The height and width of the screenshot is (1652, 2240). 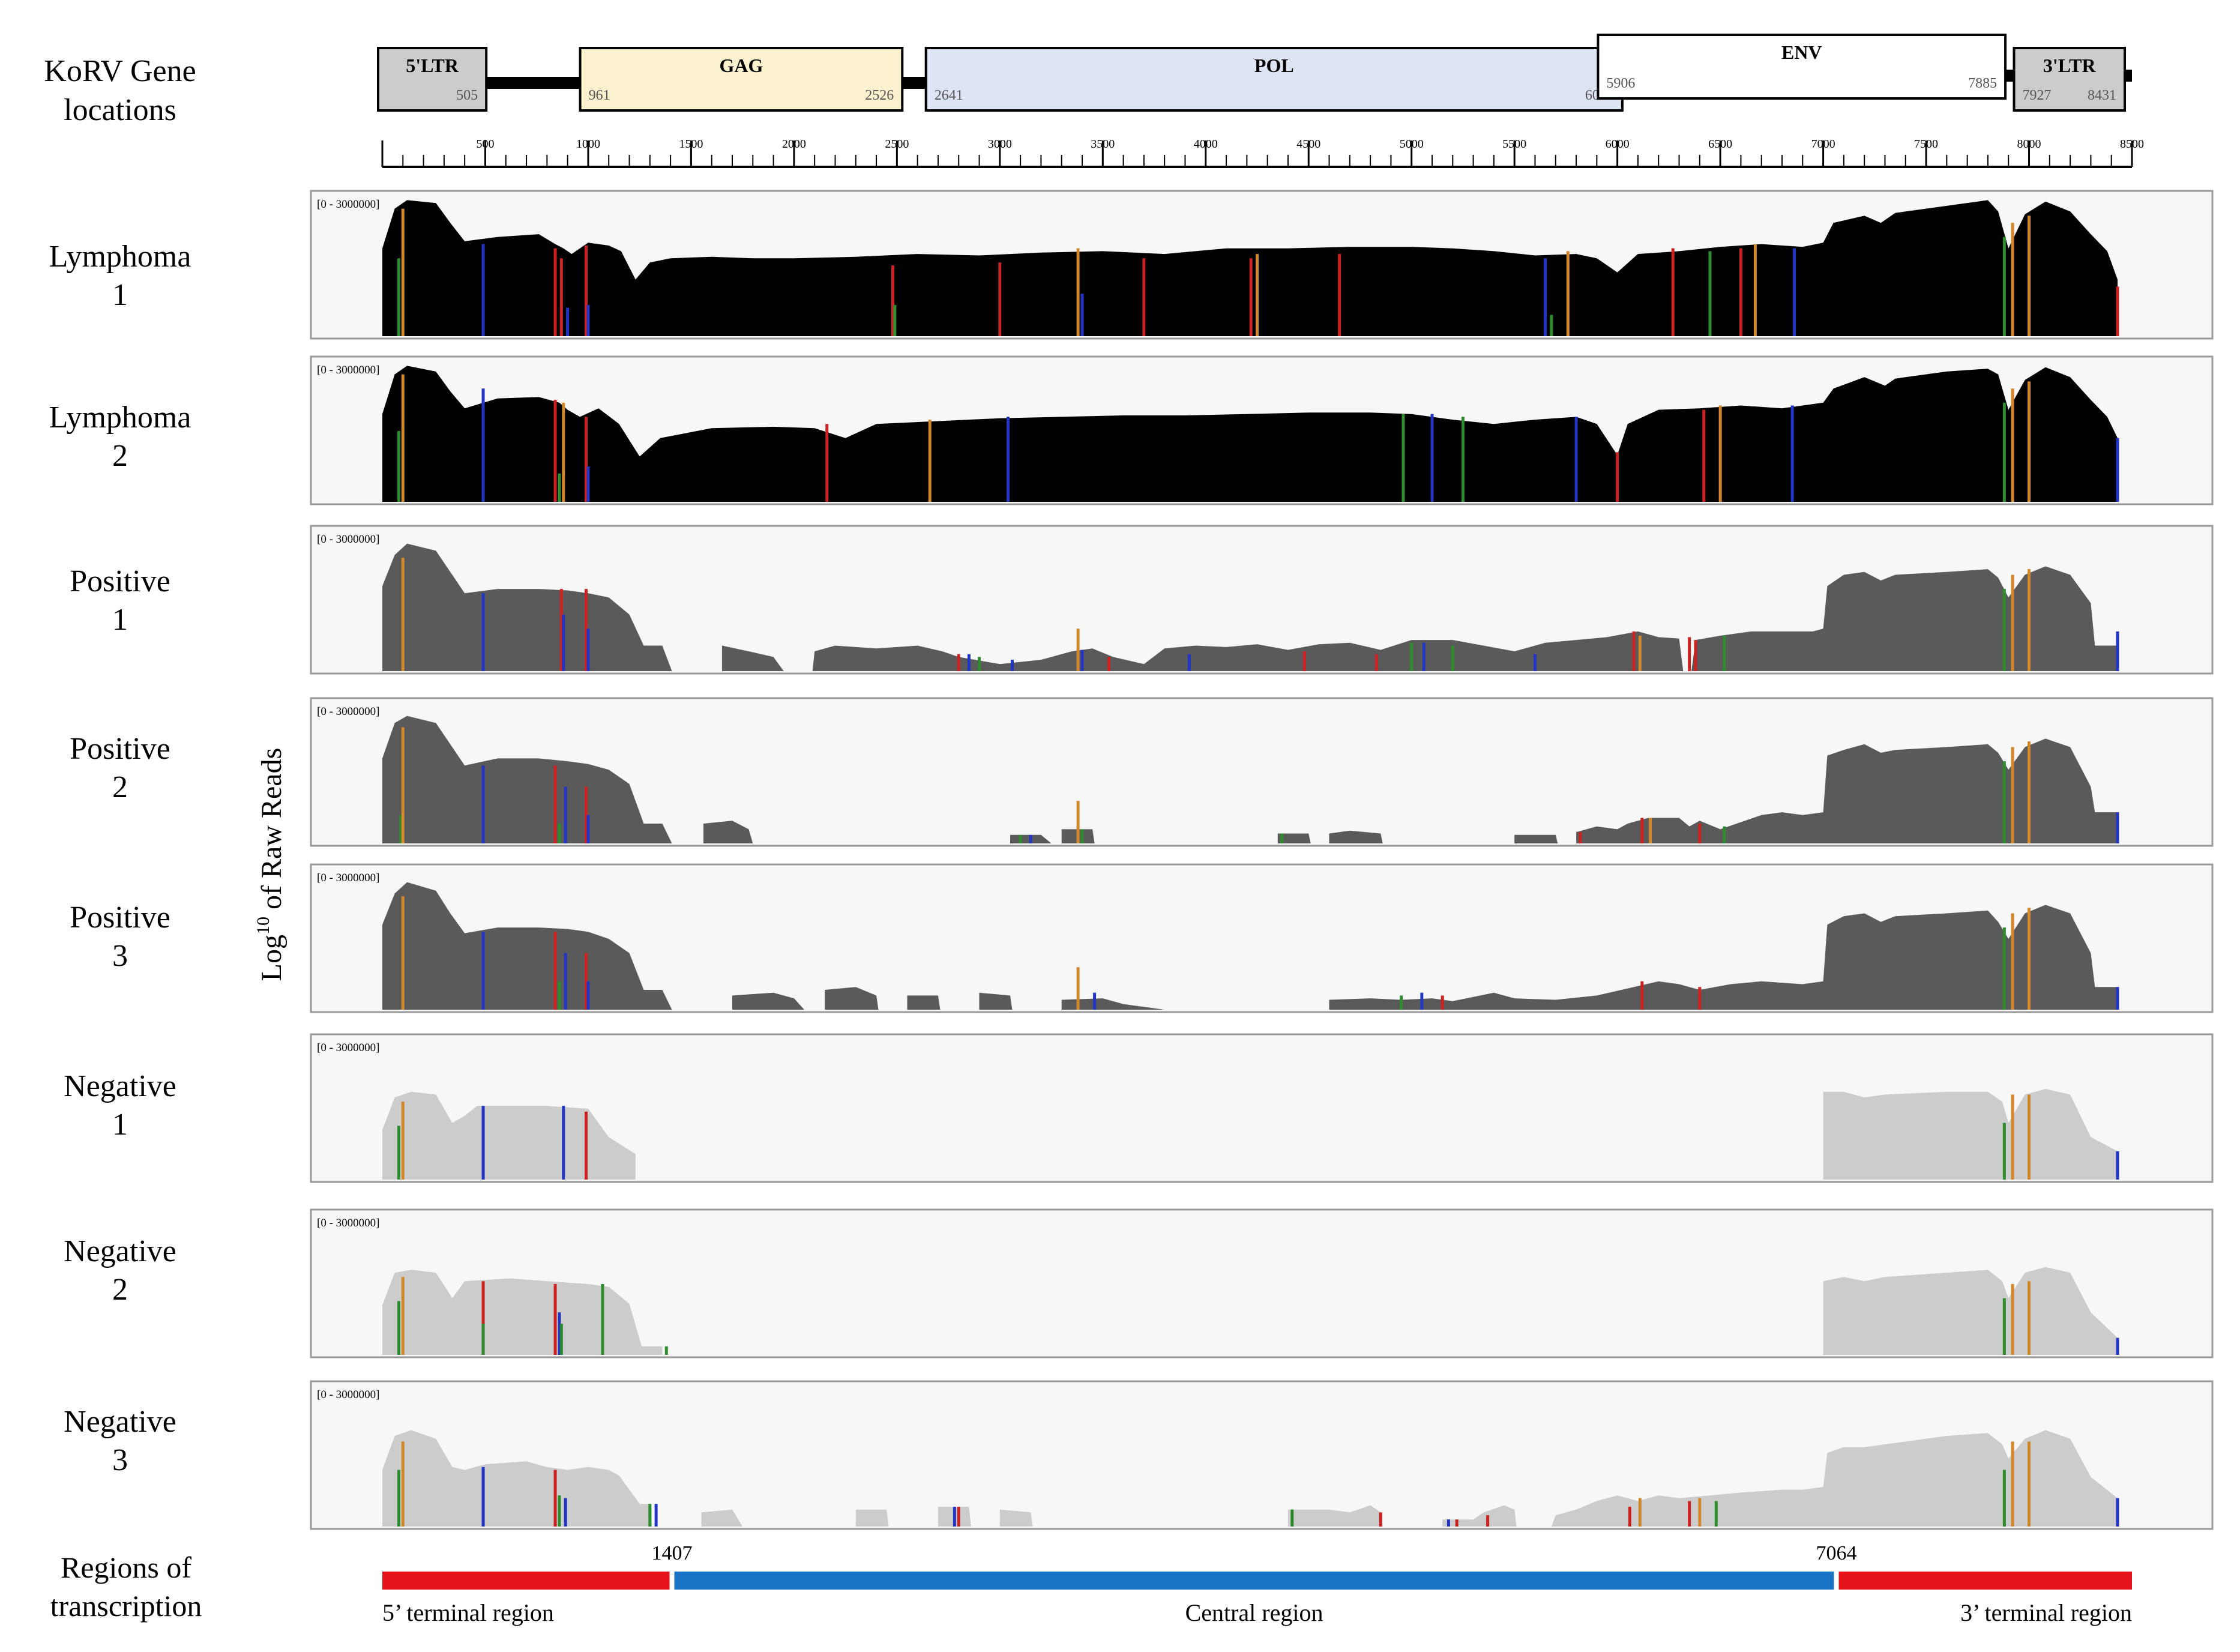 I want to click on gene-end-label: 2526, so click(x=880, y=95).